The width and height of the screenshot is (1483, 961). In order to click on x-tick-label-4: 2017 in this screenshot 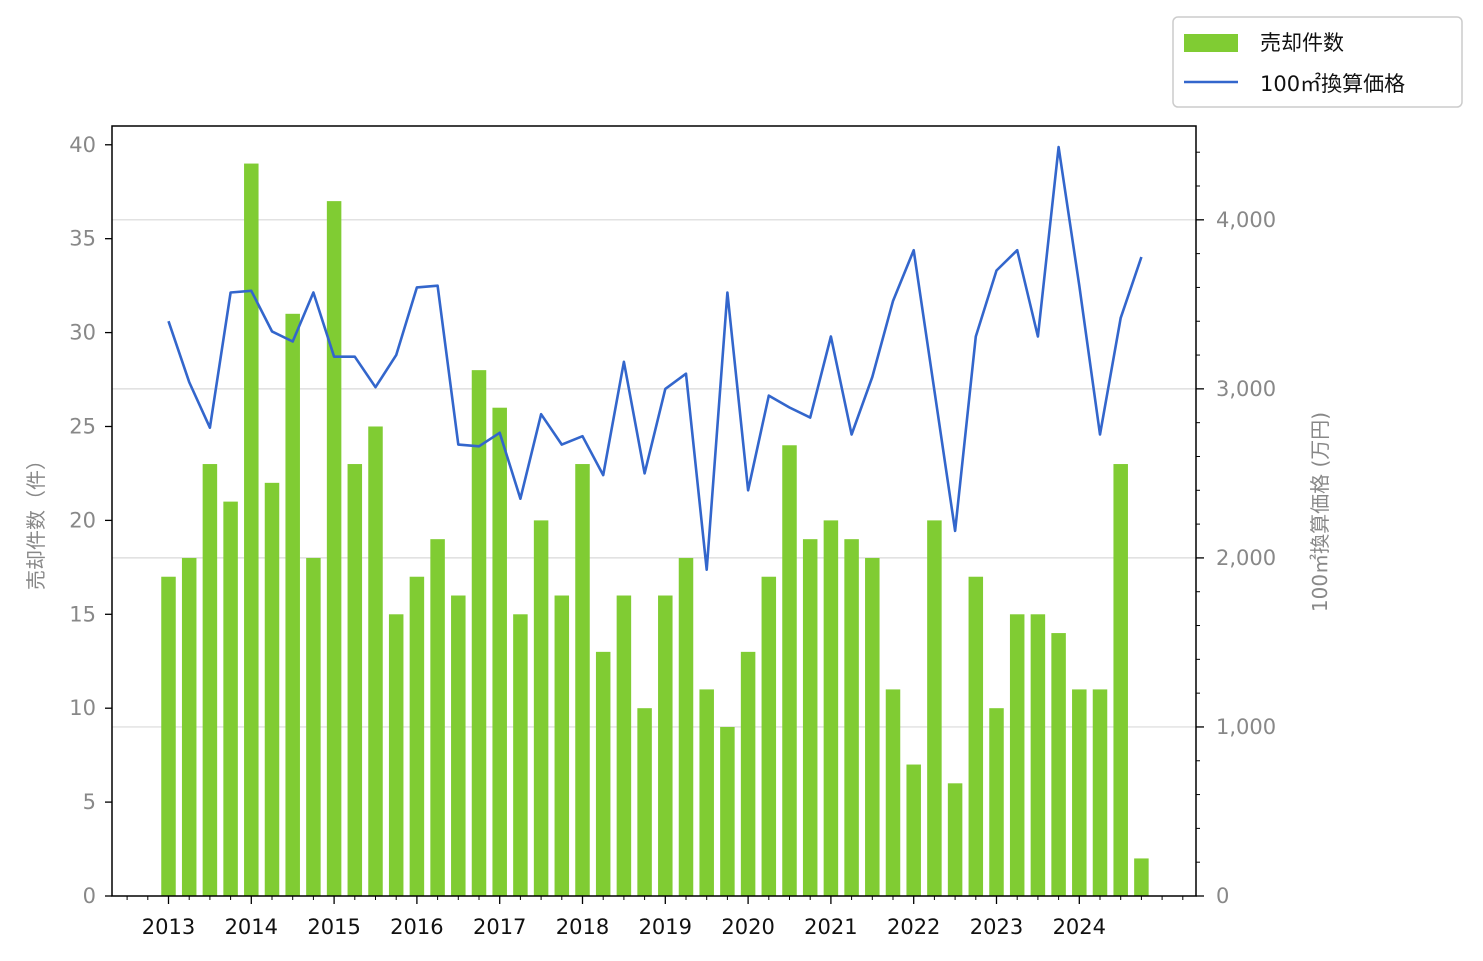, I will do `click(499, 927)`.